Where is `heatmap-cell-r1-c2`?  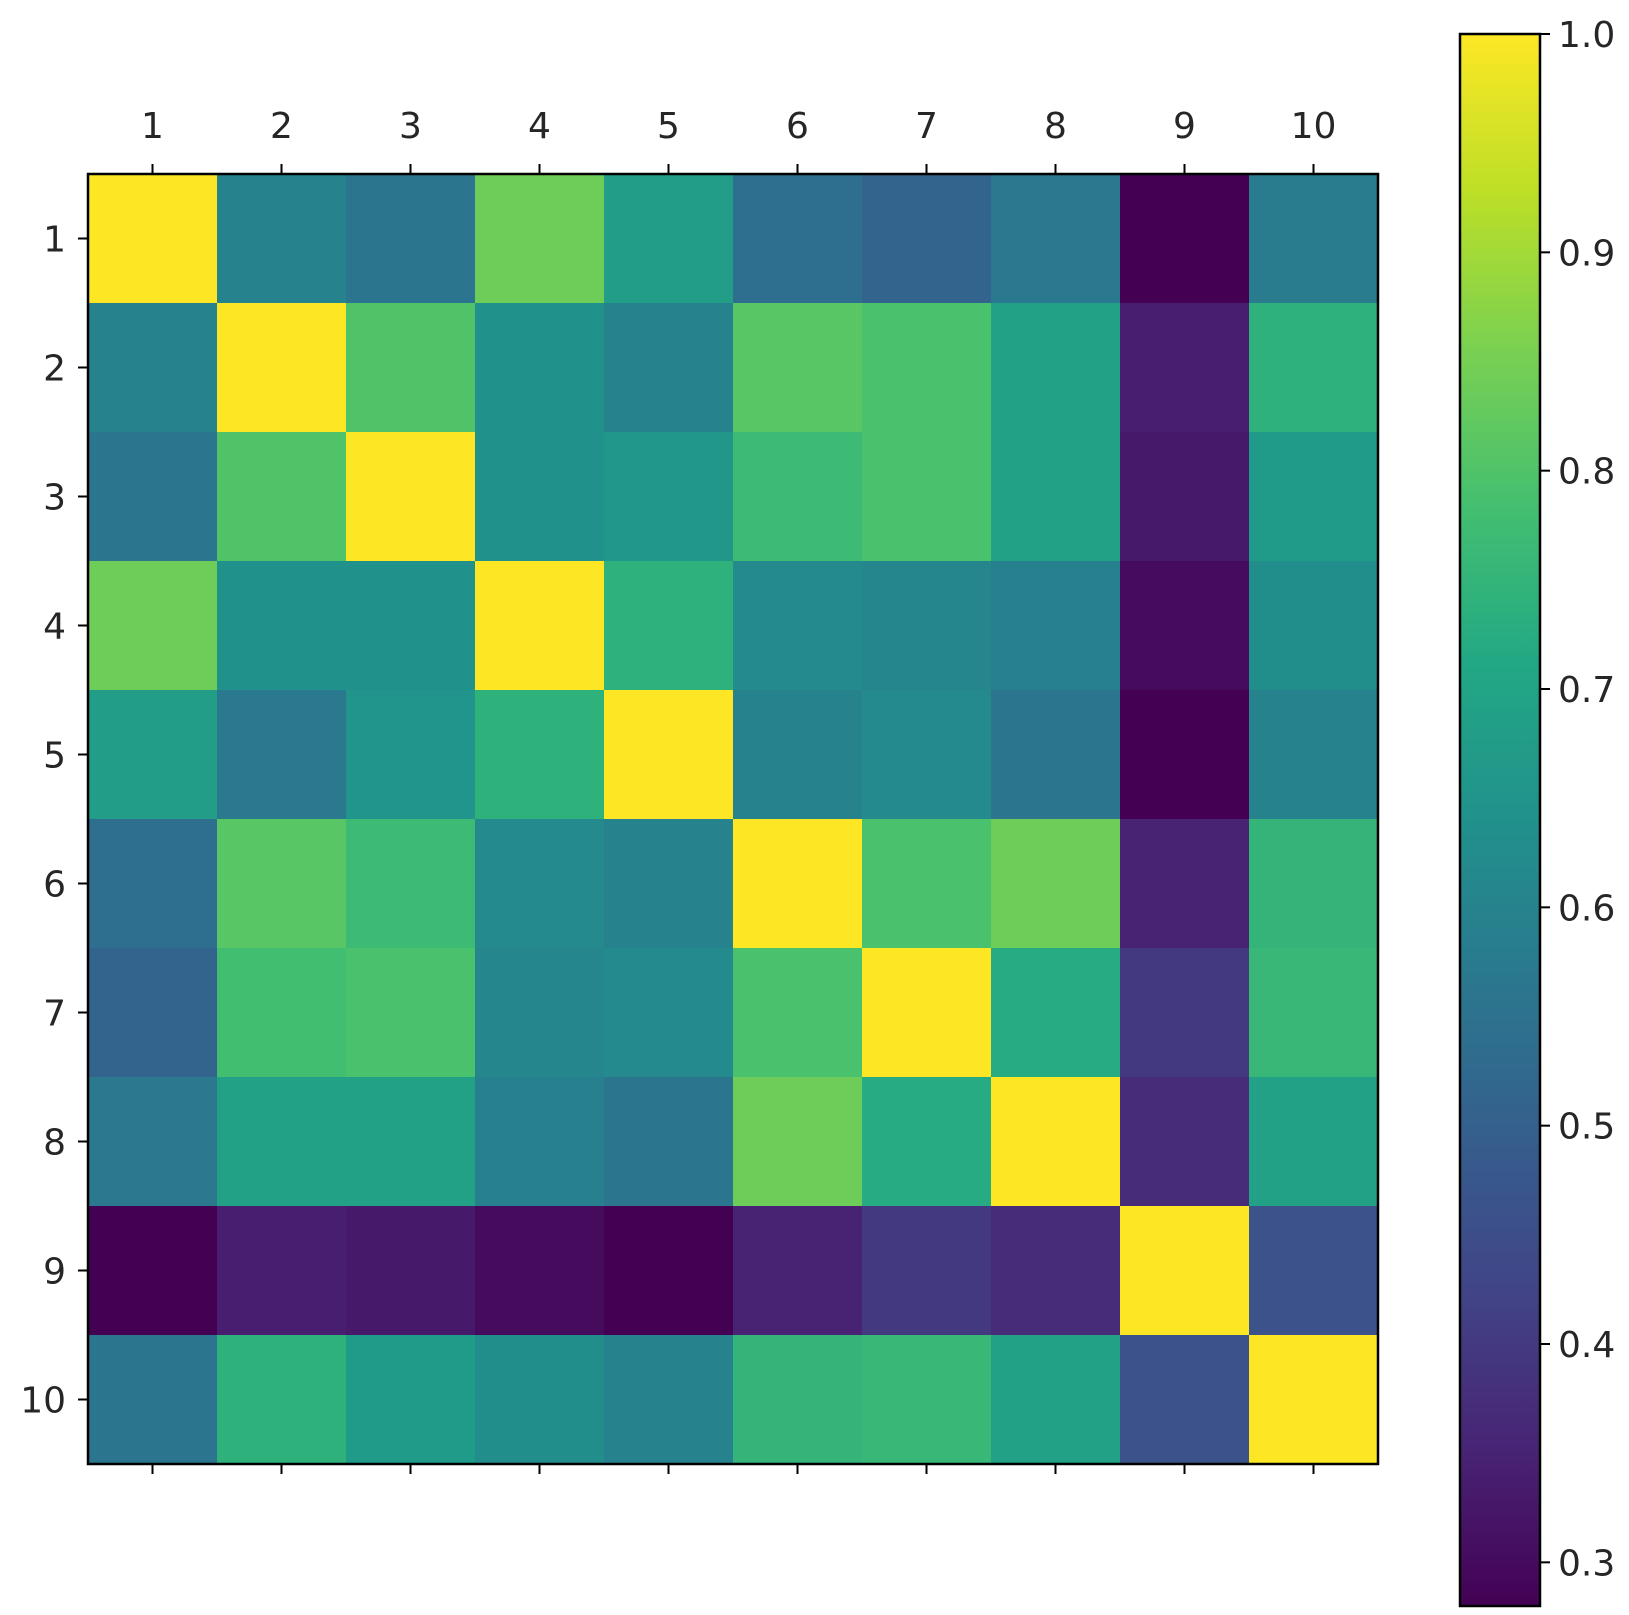 heatmap-cell-r1-c2 is located at coordinates (282, 239).